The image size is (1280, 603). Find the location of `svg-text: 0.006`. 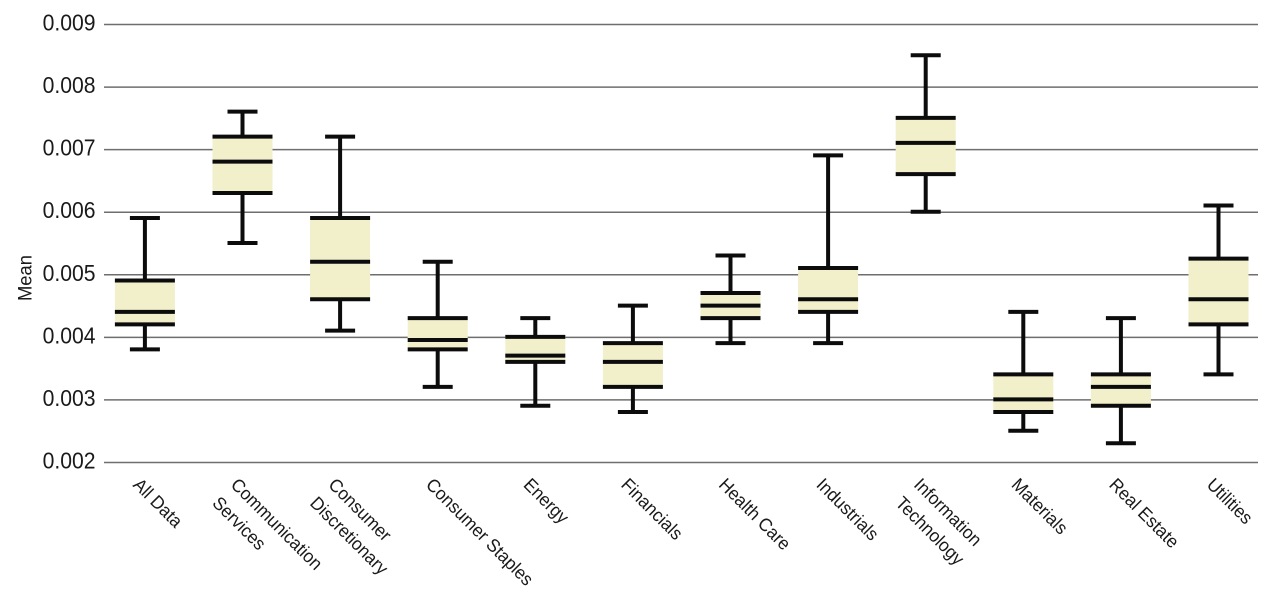

svg-text: 0.006 is located at coordinates (69, 210).